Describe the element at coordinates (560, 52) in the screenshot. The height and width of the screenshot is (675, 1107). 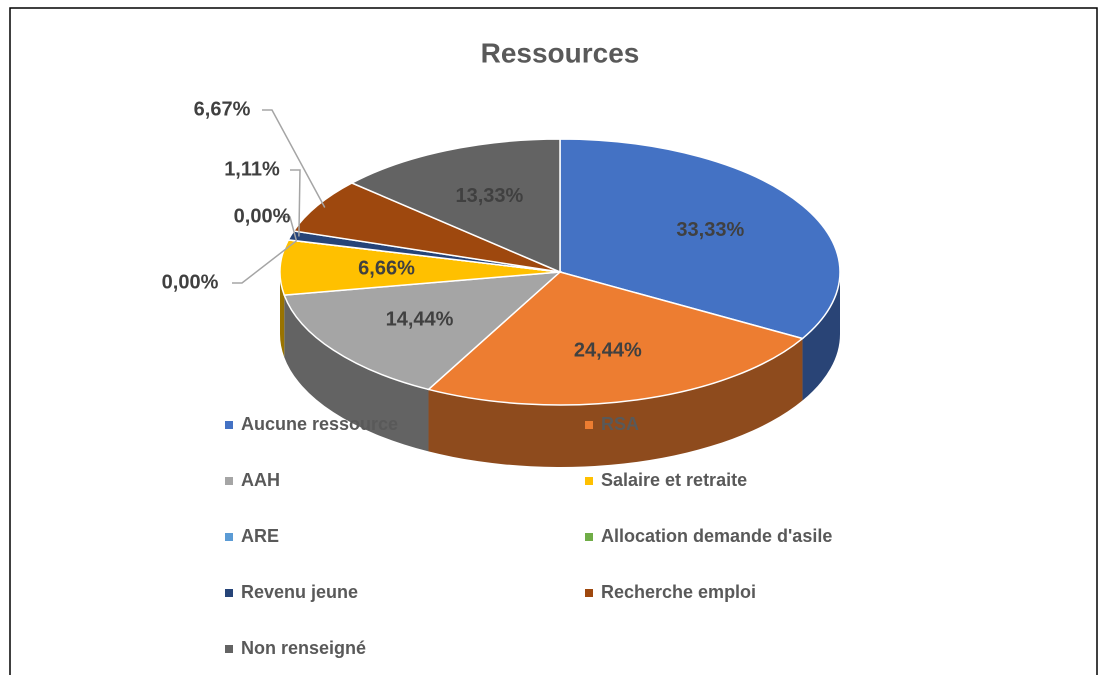
I see `chart-title: Ressources` at that location.